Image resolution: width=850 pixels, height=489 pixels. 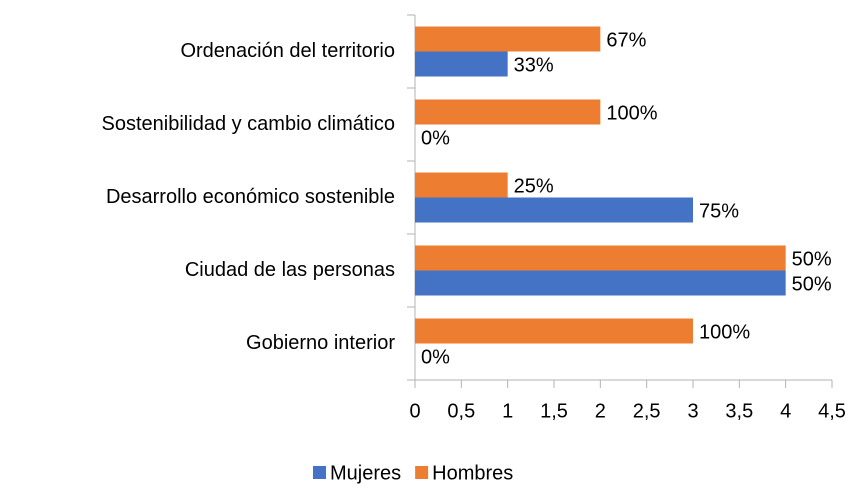 I want to click on data-label: 67%, so click(x=626, y=40).